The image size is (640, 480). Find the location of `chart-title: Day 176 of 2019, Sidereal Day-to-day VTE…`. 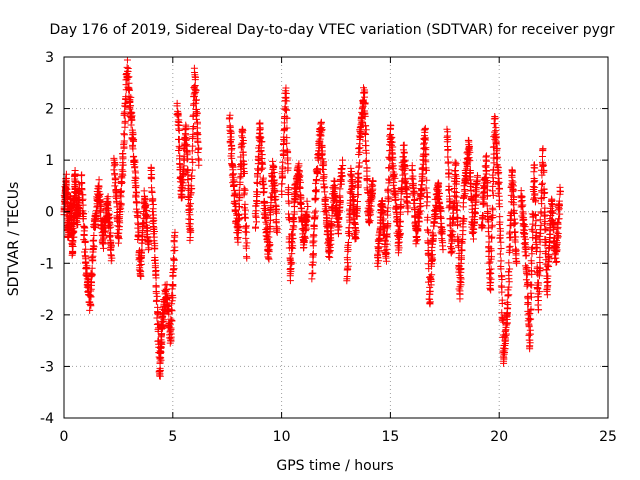

chart-title: Day 176 of 2019, Sidereal Day-to-day VTE… is located at coordinates (331, 30).